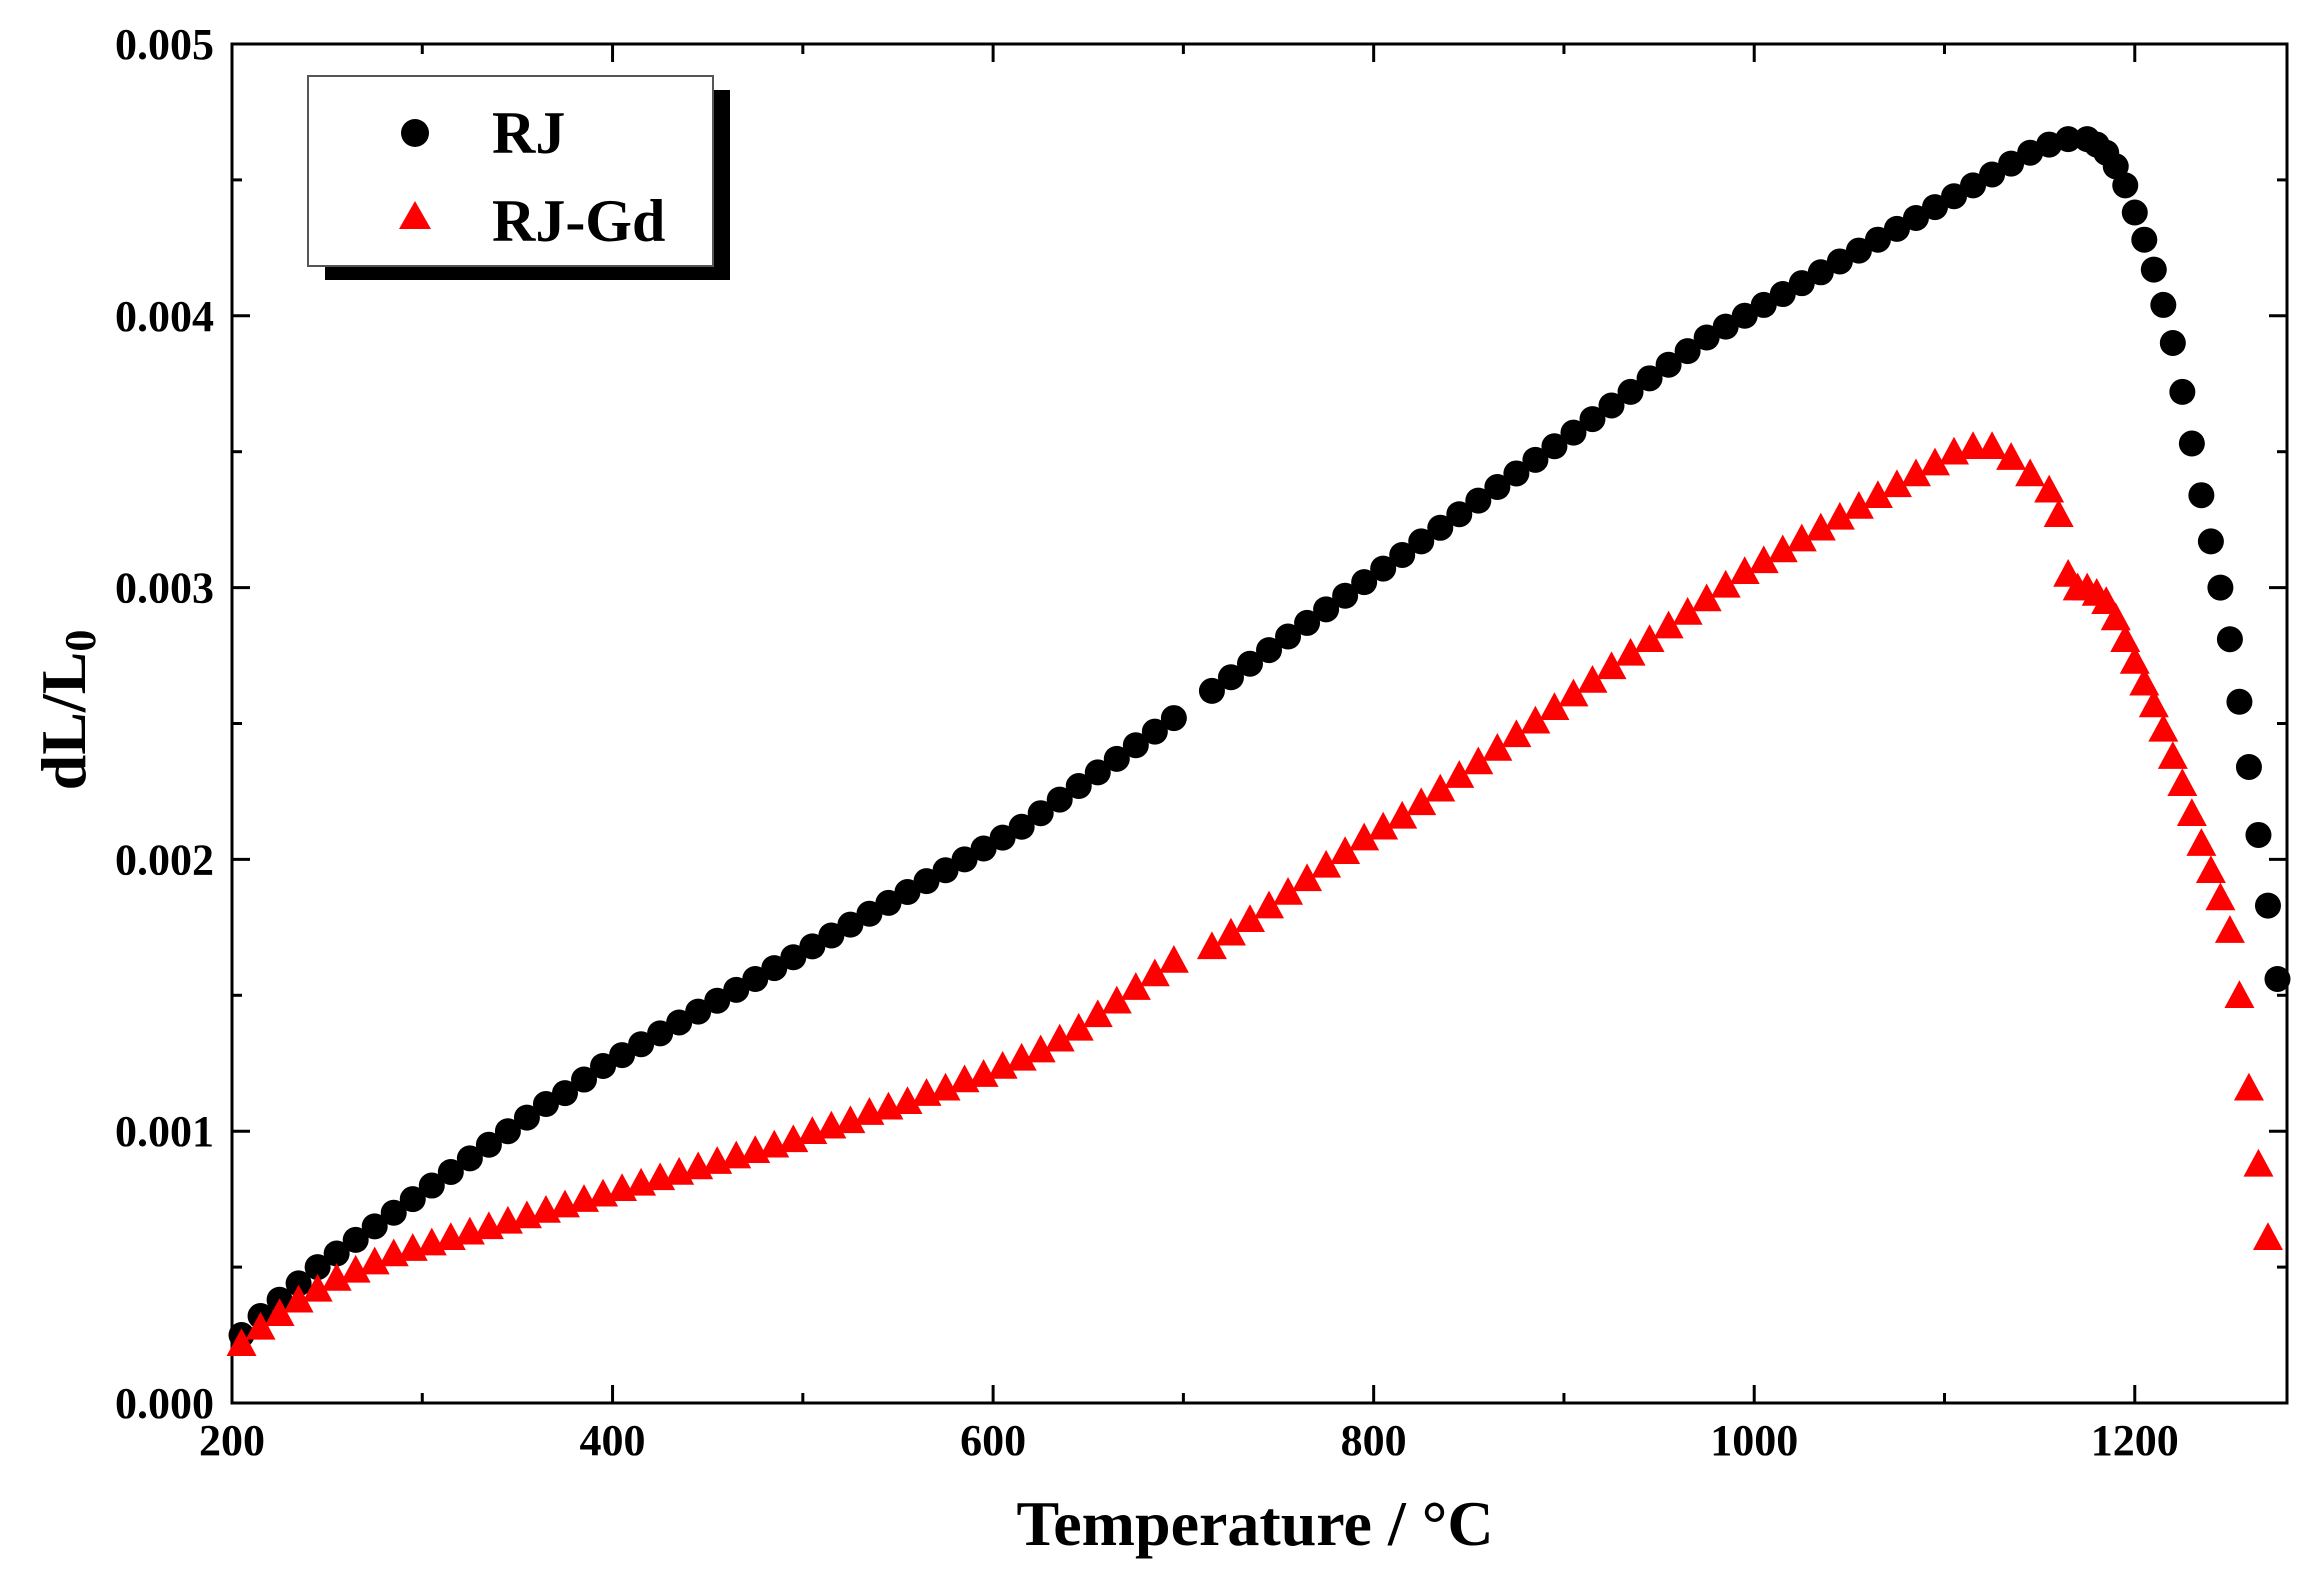 Image resolution: width=2308 pixels, height=1582 pixels. I want to click on x-tick-label: 1000, so click(1754, 1440).